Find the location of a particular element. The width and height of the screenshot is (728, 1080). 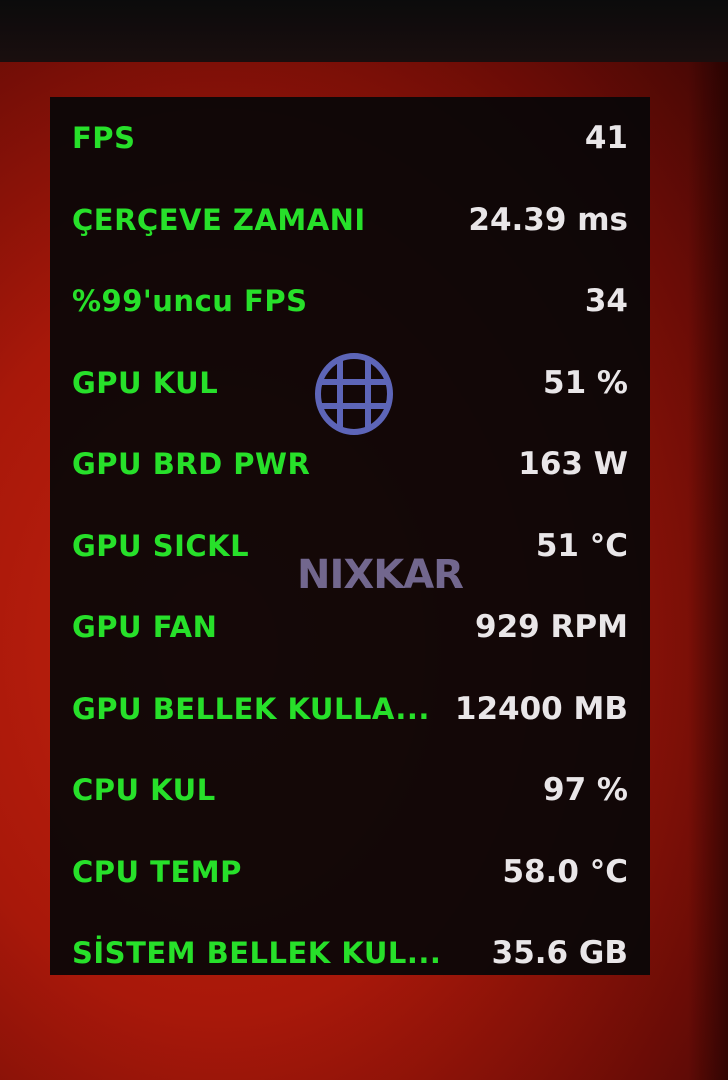

metric-label: GPU FAN is located at coordinates (145, 627).